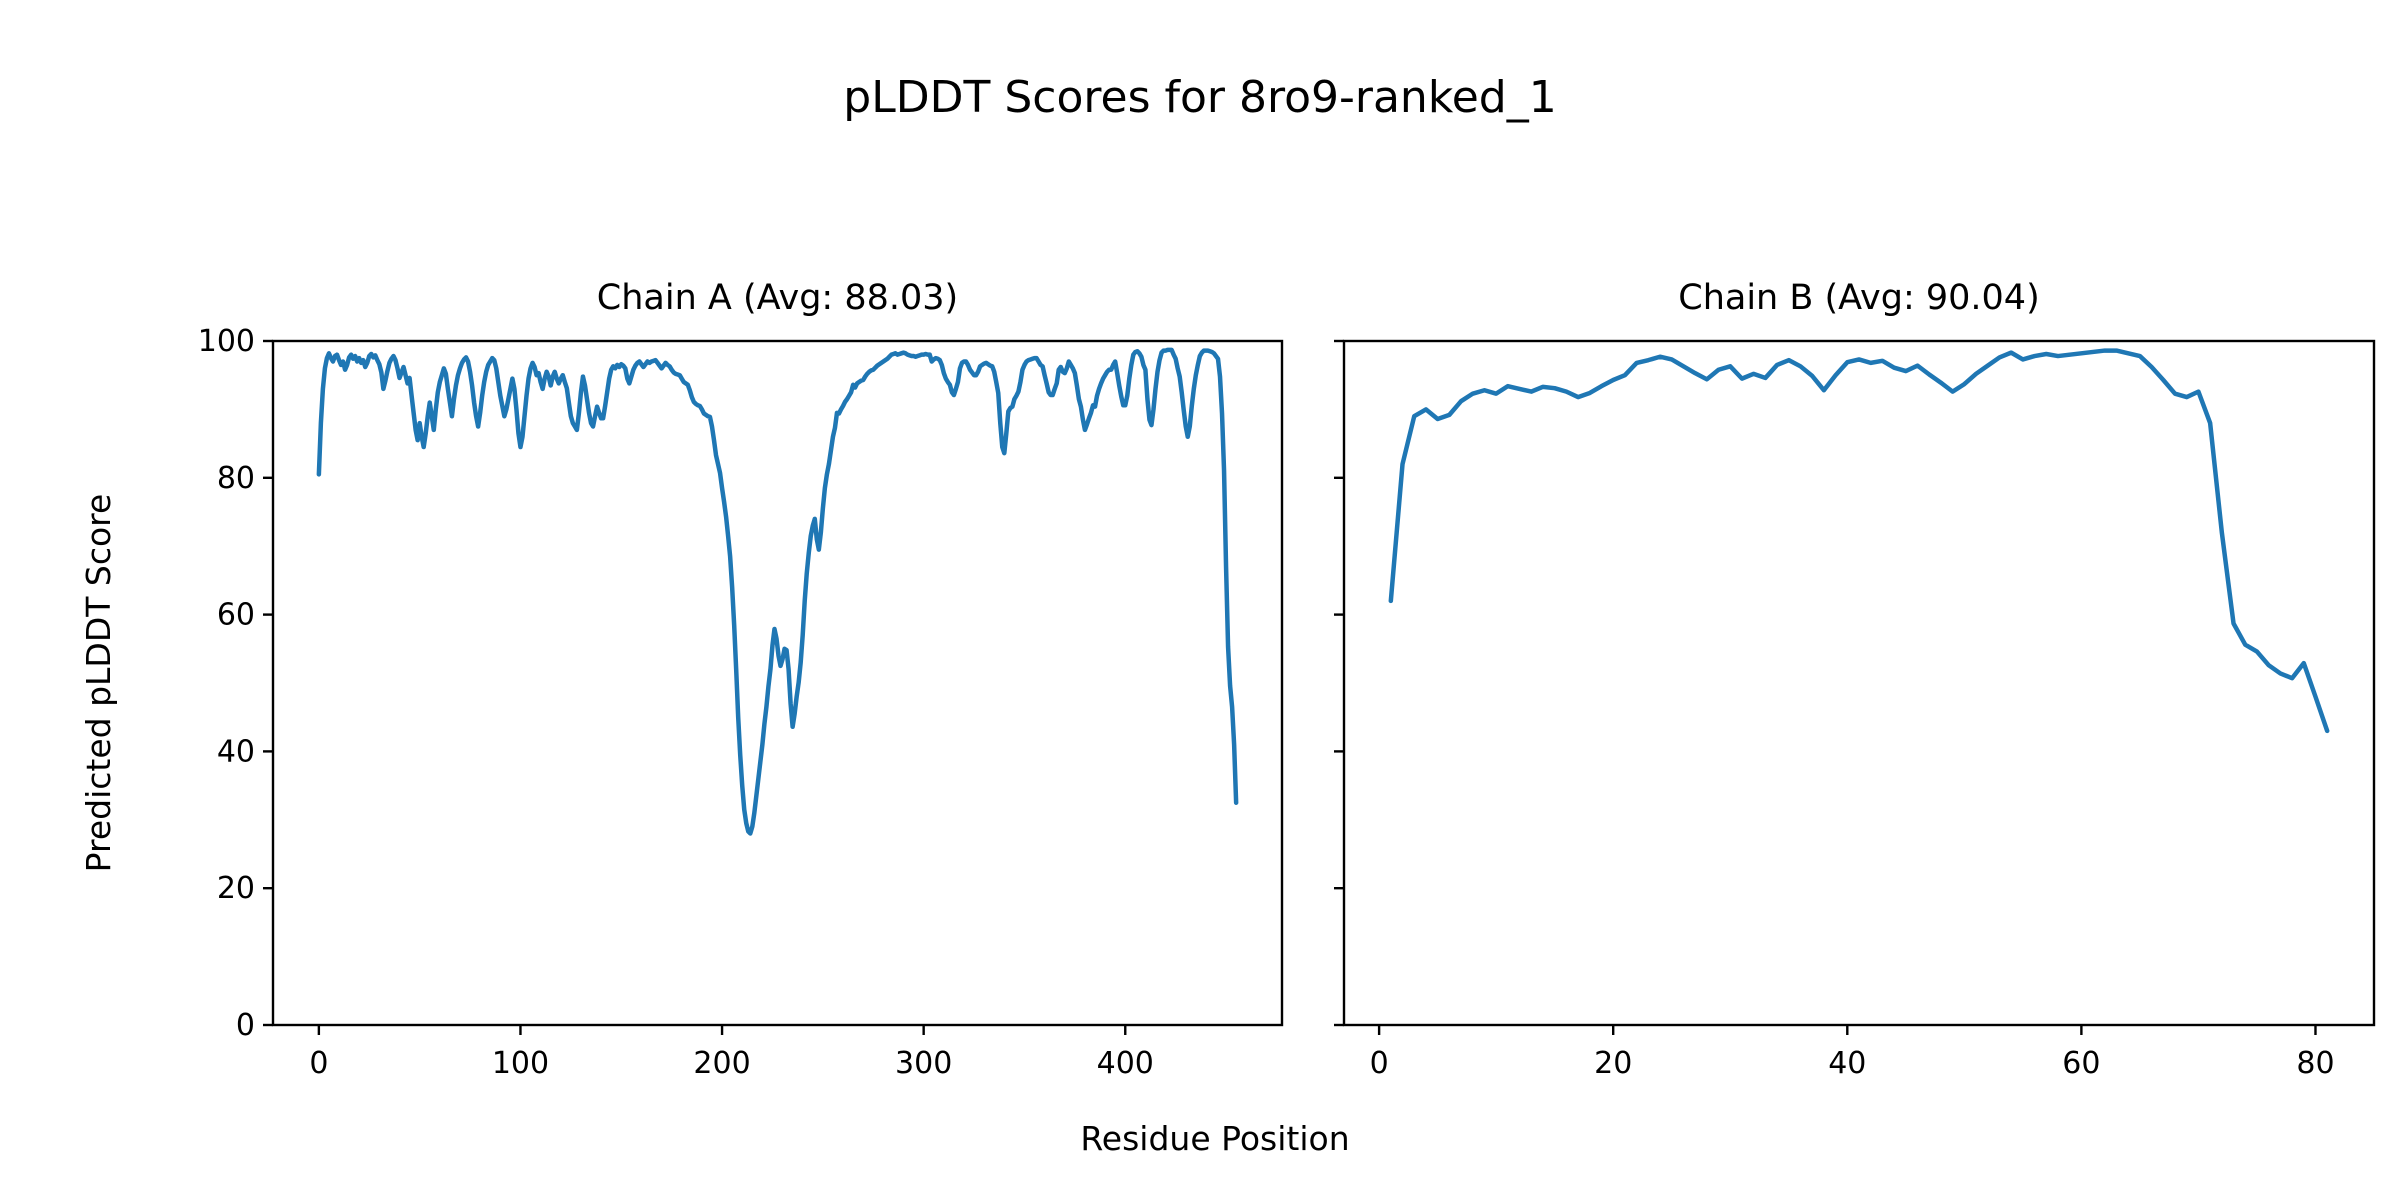 The image size is (2400, 1200). What do you see at coordinates (1214, 1138) in the screenshot?
I see `x-axis-label: Residue Position` at bounding box center [1214, 1138].